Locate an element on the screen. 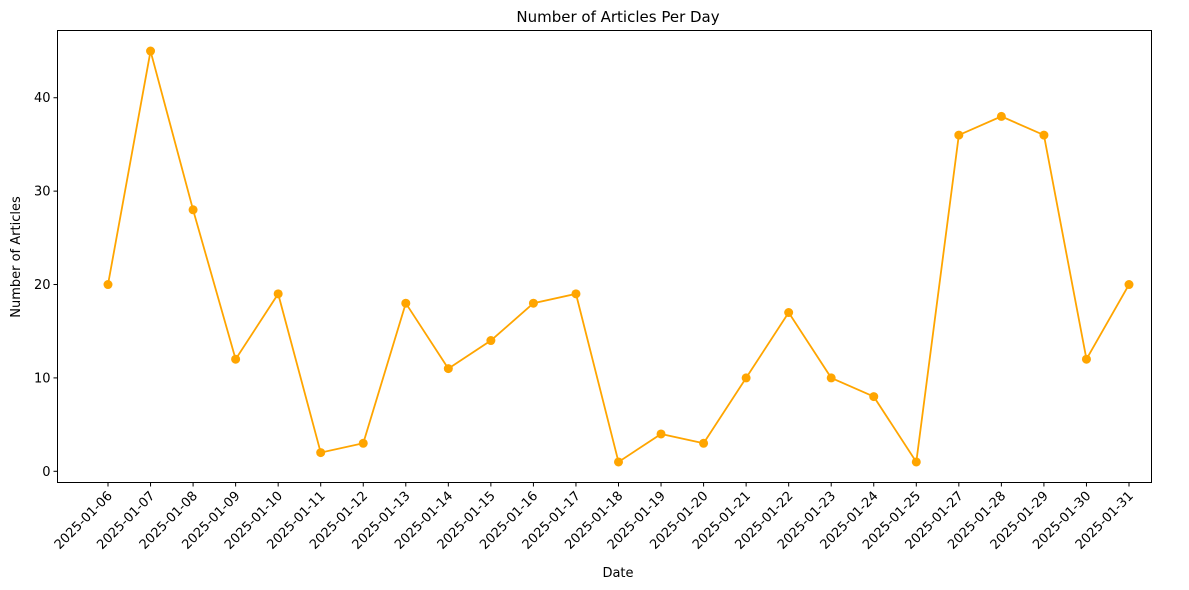  y-tick-label: 20 is located at coordinates (42, 285).